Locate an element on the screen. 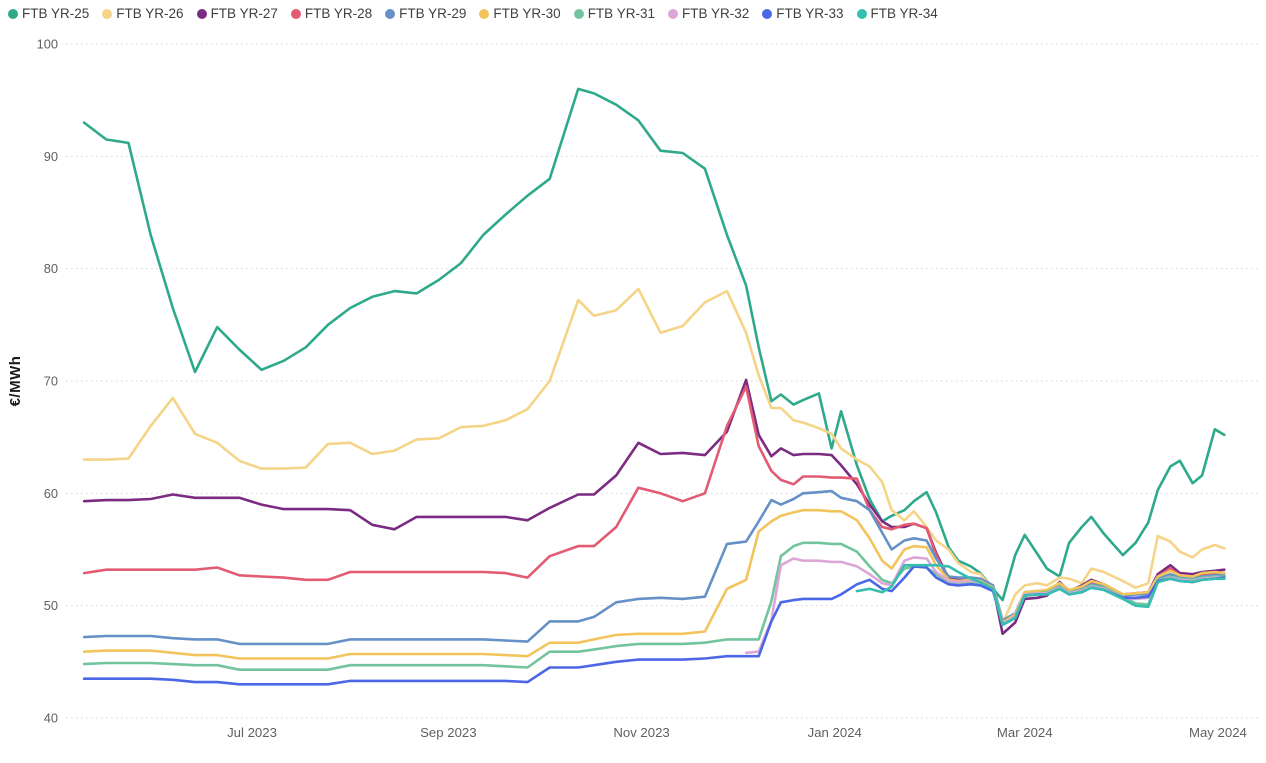  legend-item-ftb-yr-26: FTB YR-26 is located at coordinates (143, 13).